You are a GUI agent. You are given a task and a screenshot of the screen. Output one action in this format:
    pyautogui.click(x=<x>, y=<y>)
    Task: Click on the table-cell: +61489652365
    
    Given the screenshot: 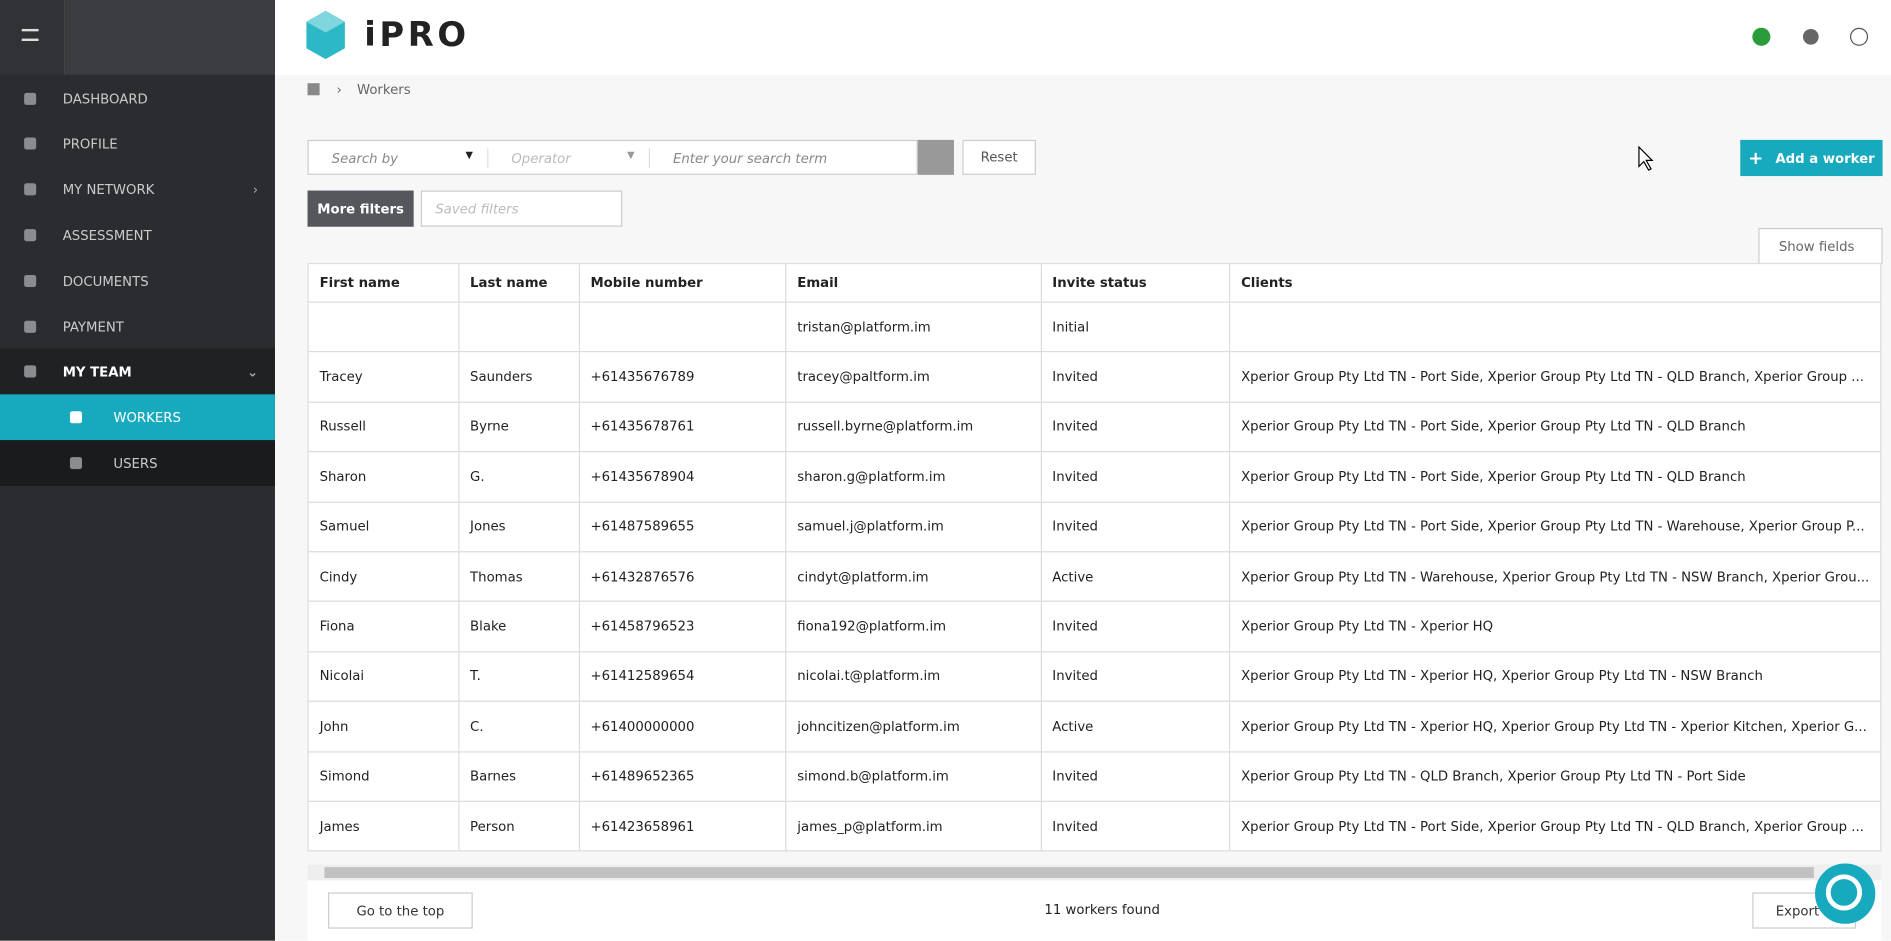 What is the action you would take?
    pyautogui.click(x=682, y=776)
    